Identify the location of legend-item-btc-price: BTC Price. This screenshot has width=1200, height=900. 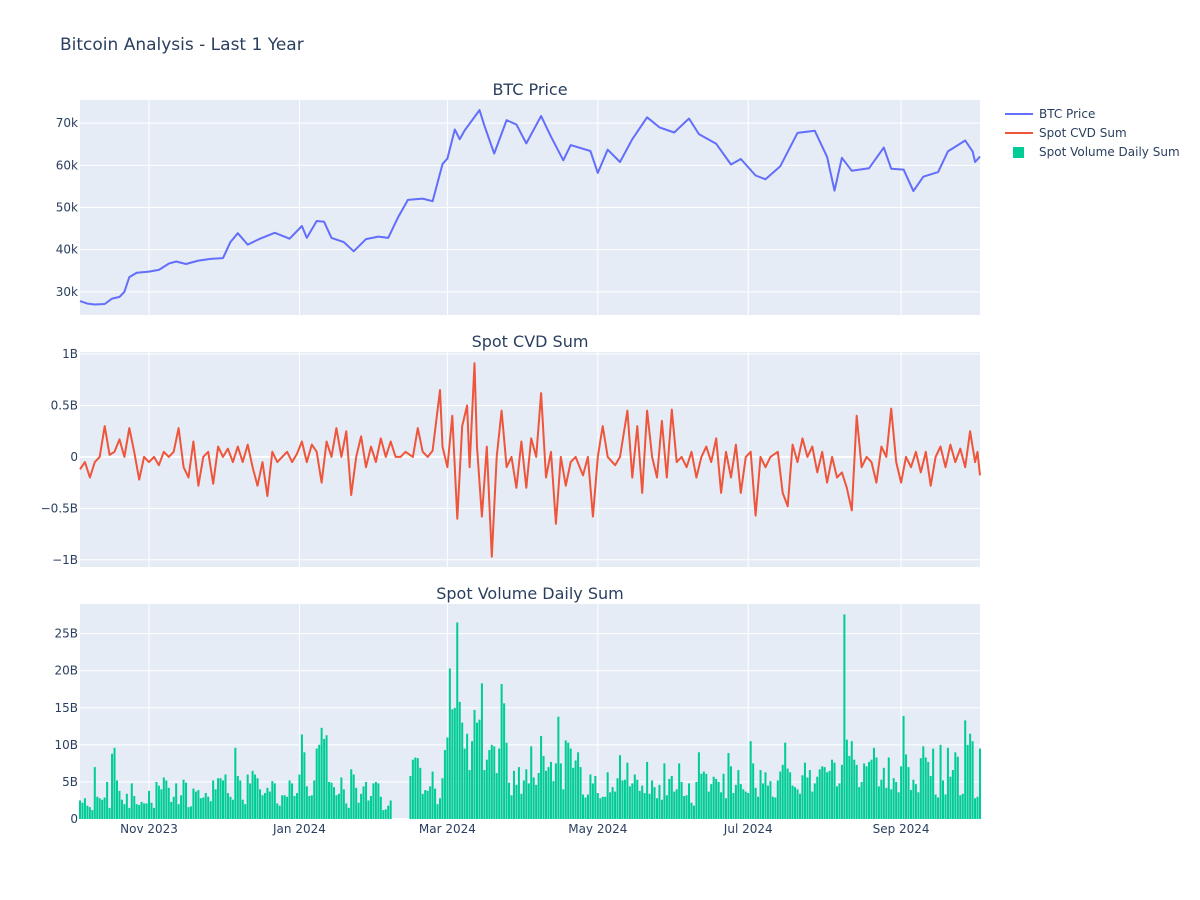
(1050, 114).